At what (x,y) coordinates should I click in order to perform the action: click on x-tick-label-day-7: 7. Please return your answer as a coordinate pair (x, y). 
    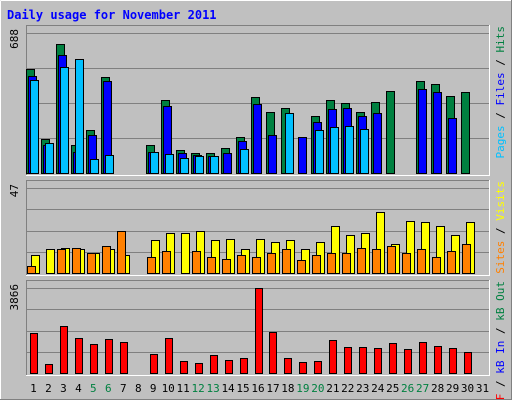
    Looking at the image, I should click on (123, 388).